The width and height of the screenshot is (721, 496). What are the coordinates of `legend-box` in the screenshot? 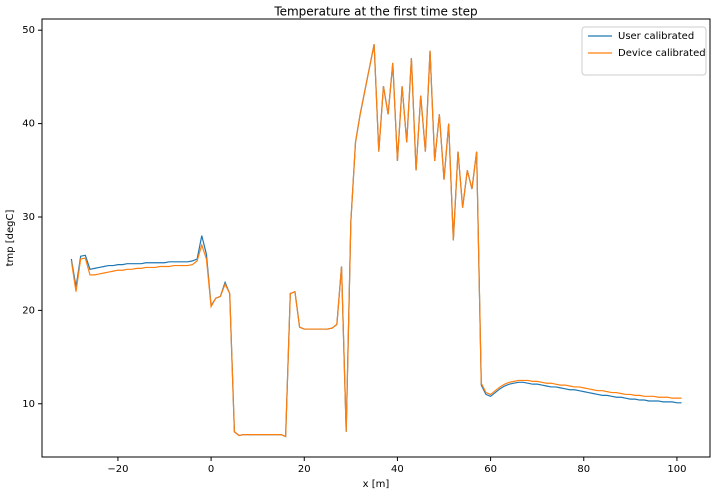 It's located at (644, 51).